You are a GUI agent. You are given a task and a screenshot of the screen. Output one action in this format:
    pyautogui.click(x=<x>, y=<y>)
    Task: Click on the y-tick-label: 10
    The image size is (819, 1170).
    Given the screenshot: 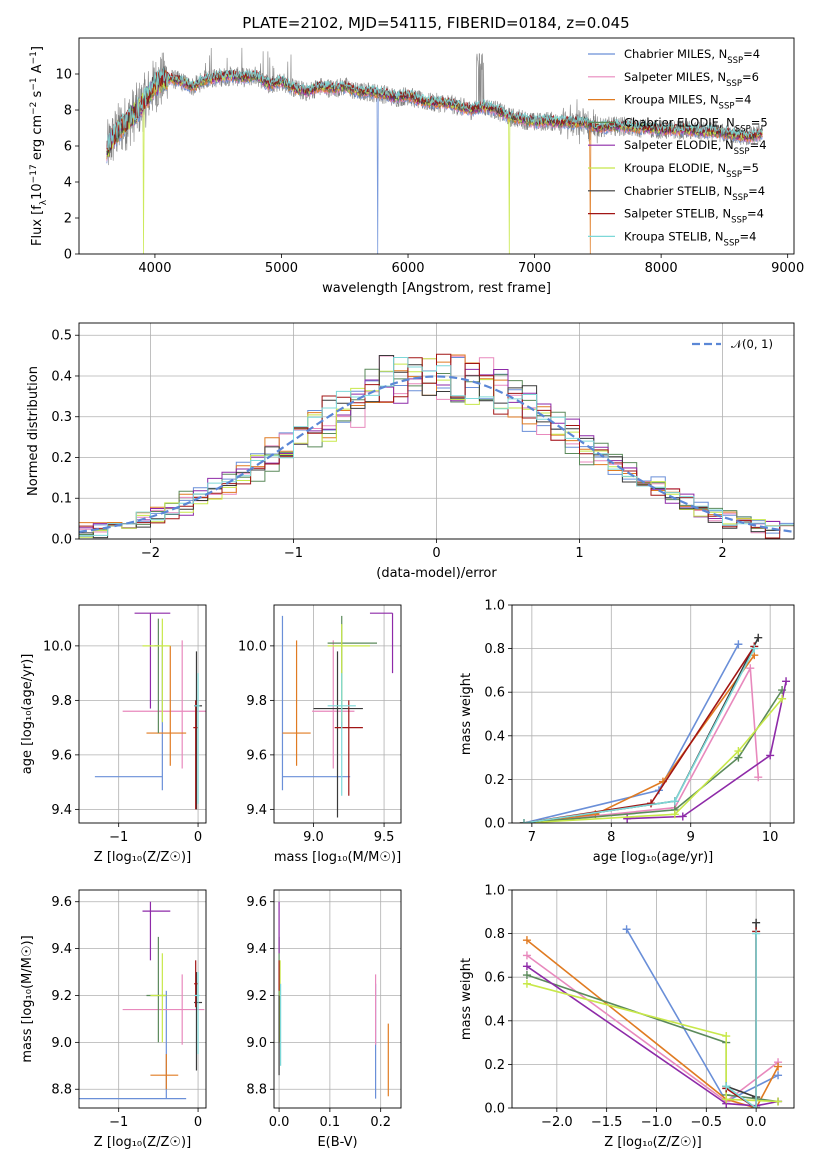 What is the action you would take?
    pyautogui.click(x=63, y=75)
    